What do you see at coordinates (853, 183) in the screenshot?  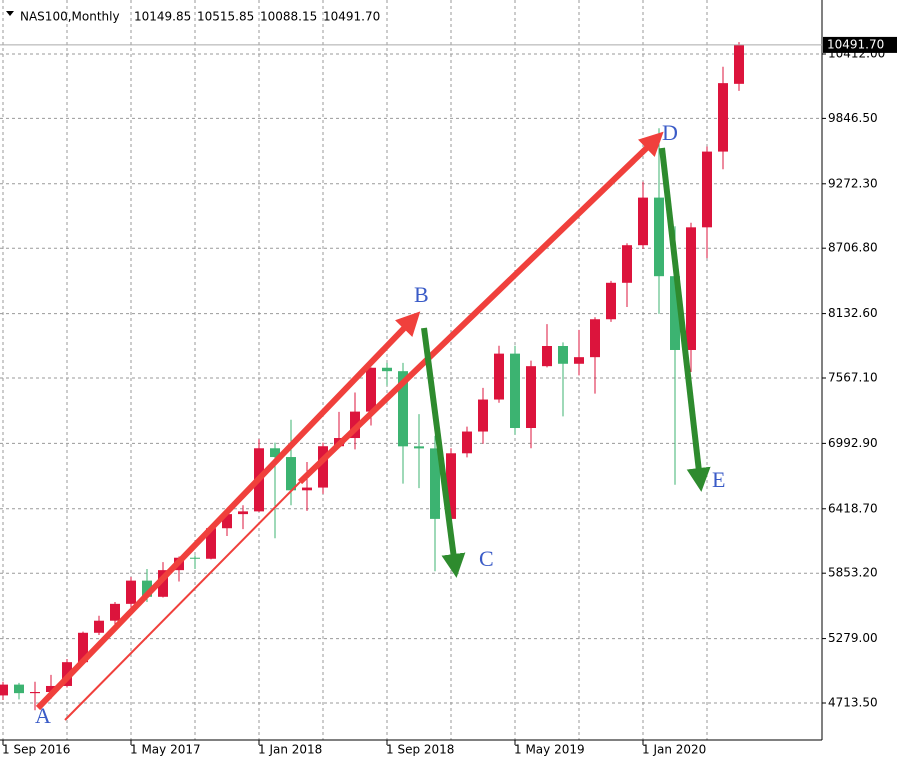 I see `y-tick-label: 9272.30` at bounding box center [853, 183].